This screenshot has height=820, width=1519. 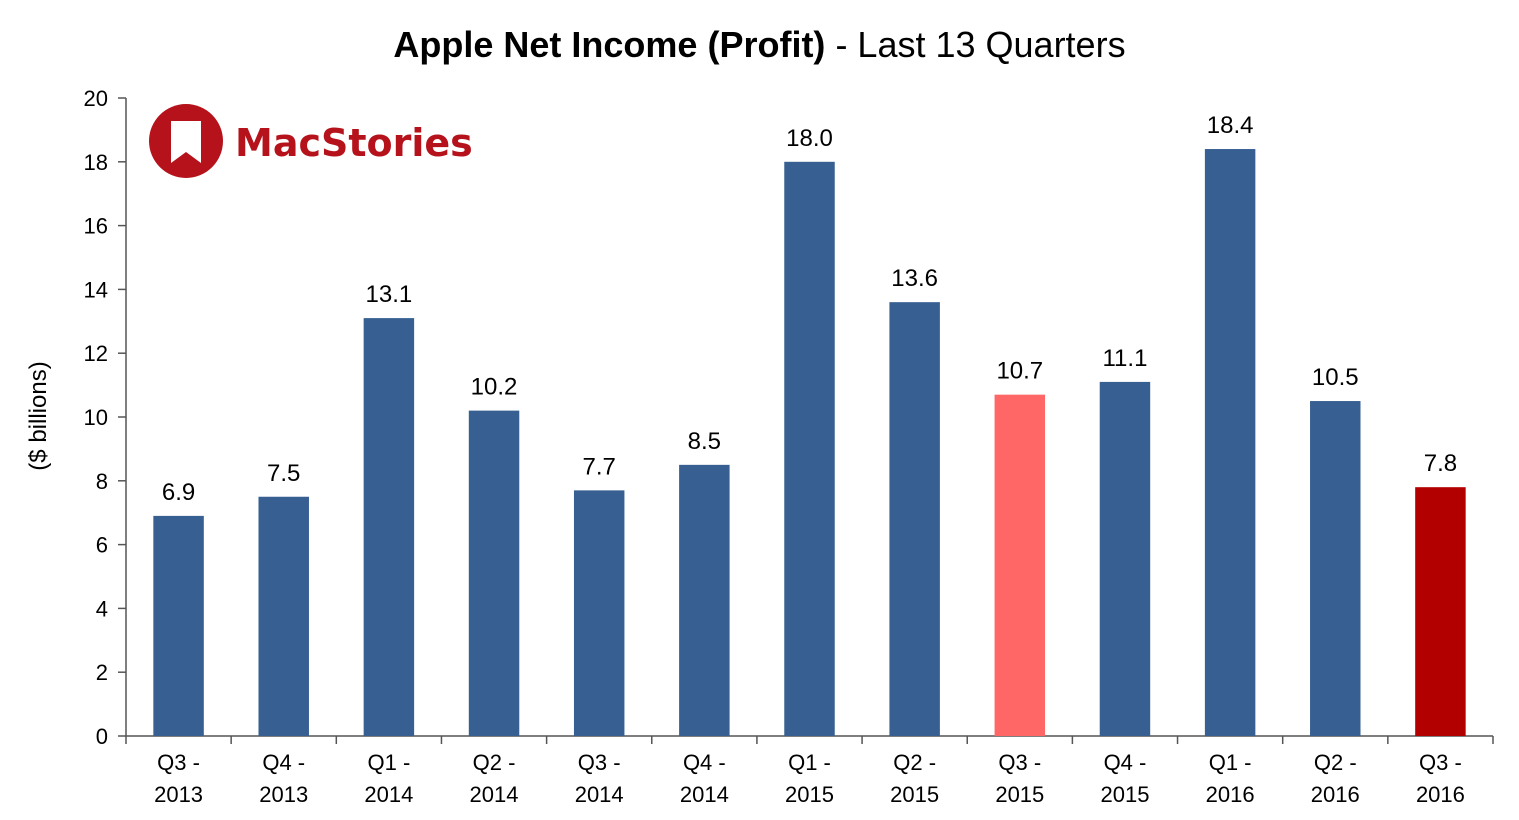 I want to click on data-label: 10.5, so click(x=1335, y=377).